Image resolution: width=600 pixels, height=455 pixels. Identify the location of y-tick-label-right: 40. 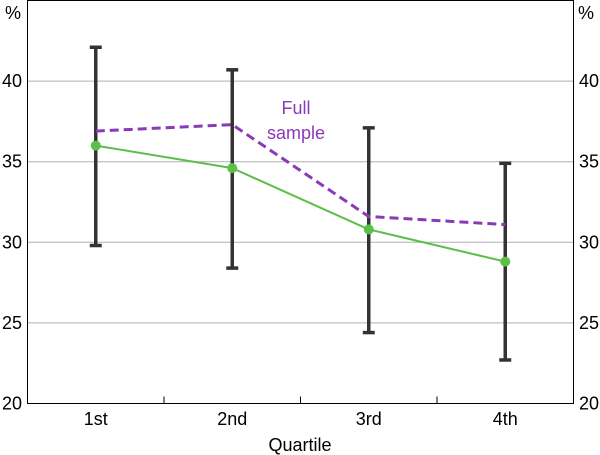
(589, 81).